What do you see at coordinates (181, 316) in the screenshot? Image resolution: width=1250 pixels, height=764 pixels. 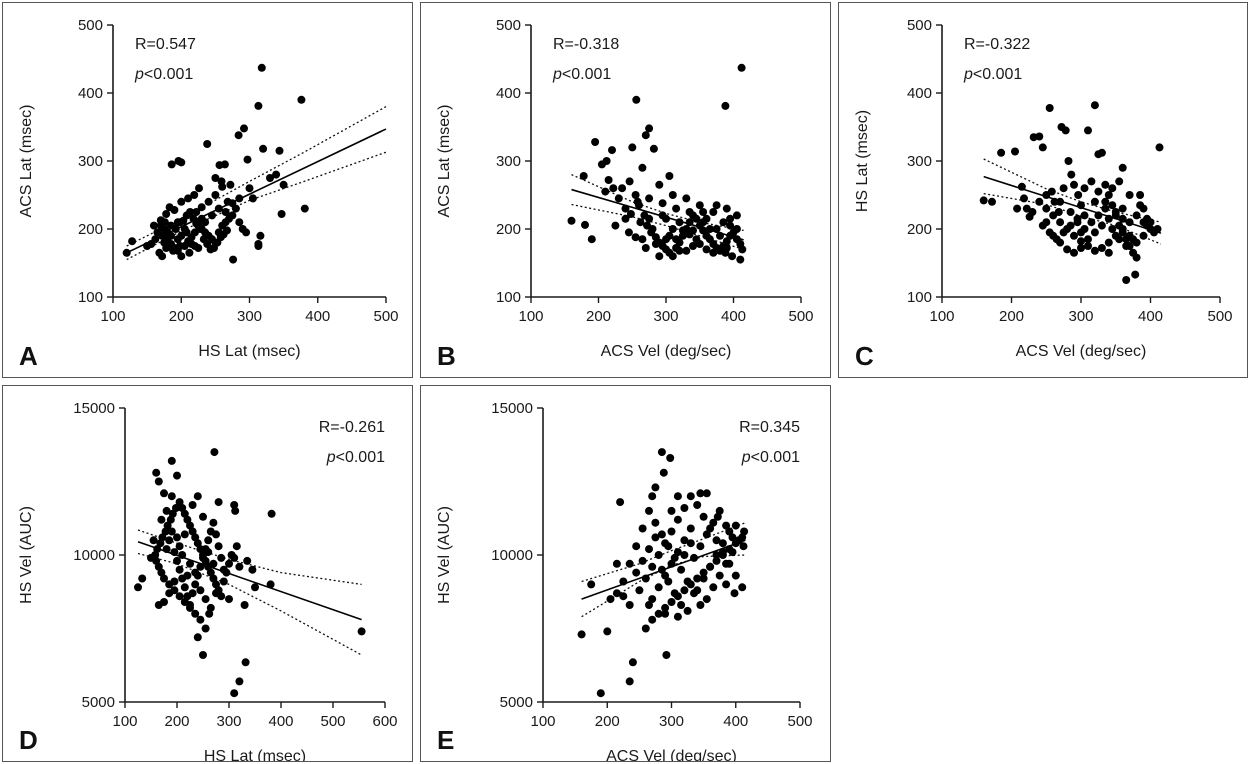 I see `x-tick-label: 200` at bounding box center [181, 316].